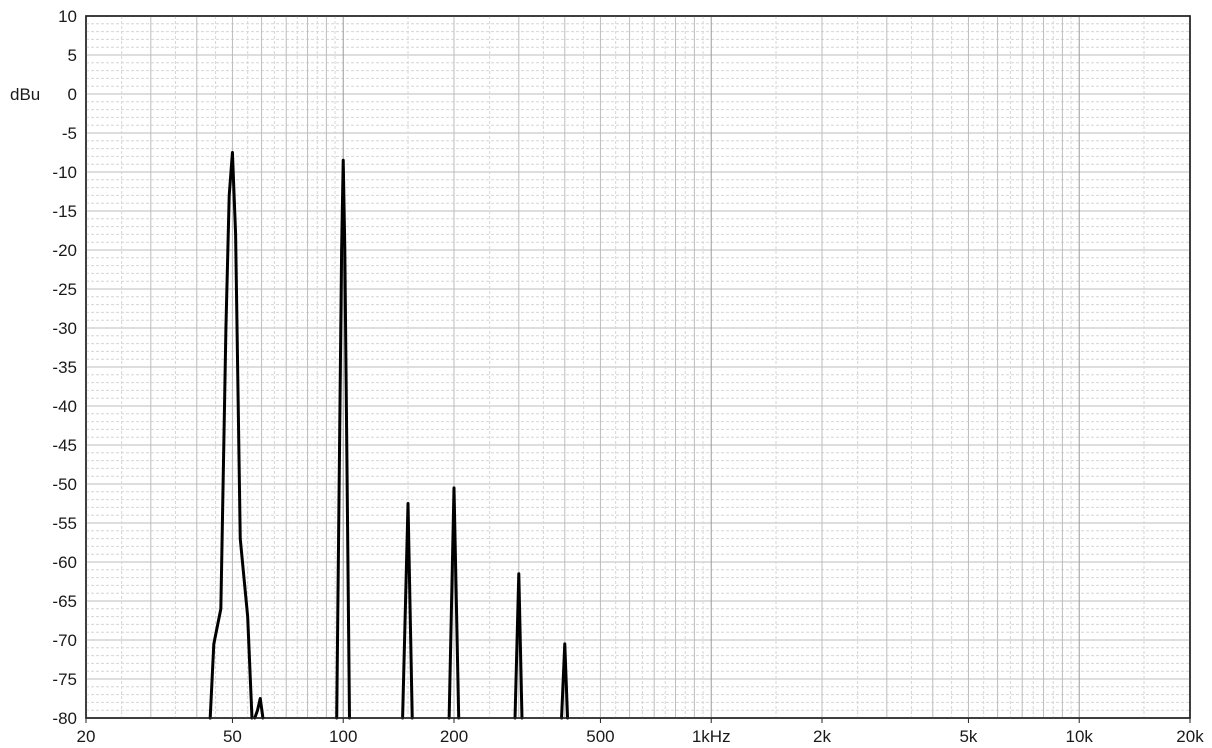  What do you see at coordinates (1080, 736) in the screenshot?
I see `x-tick-label: 10k` at bounding box center [1080, 736].